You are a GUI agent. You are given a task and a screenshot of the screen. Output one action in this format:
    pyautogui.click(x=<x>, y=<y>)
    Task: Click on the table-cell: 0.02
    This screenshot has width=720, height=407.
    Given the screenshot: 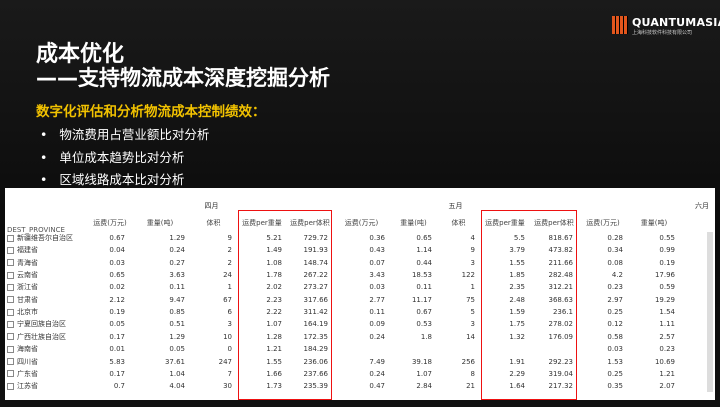 What is the action you would take?
    pyautogui.click(x=117, y=287)
    